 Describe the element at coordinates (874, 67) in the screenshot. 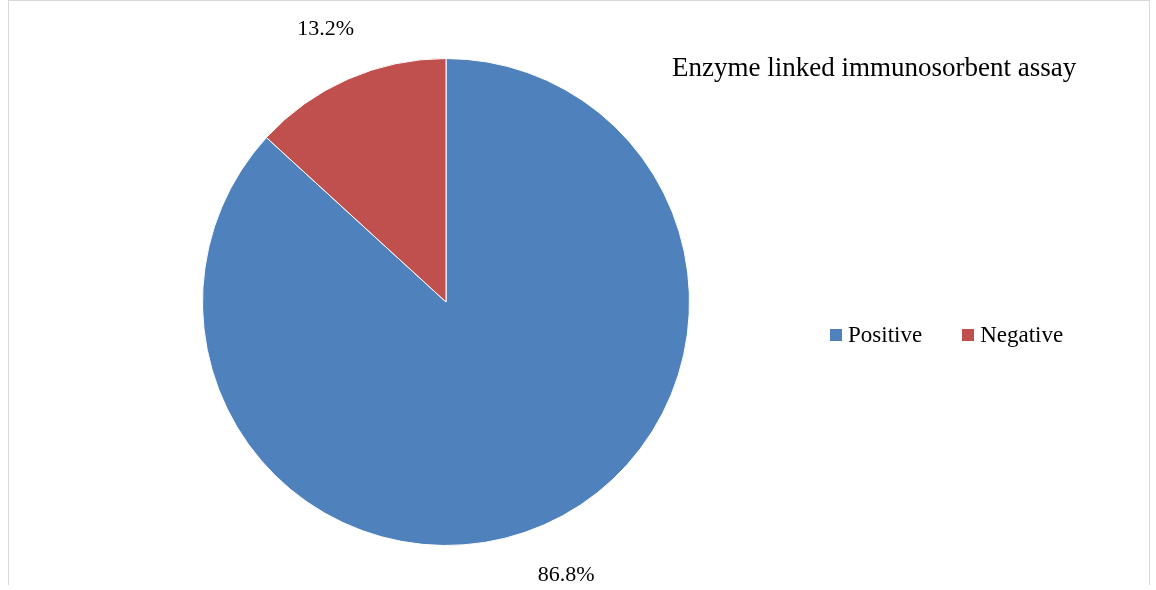

I see `text: Enzyme linked immunosorbent assay` at that location.